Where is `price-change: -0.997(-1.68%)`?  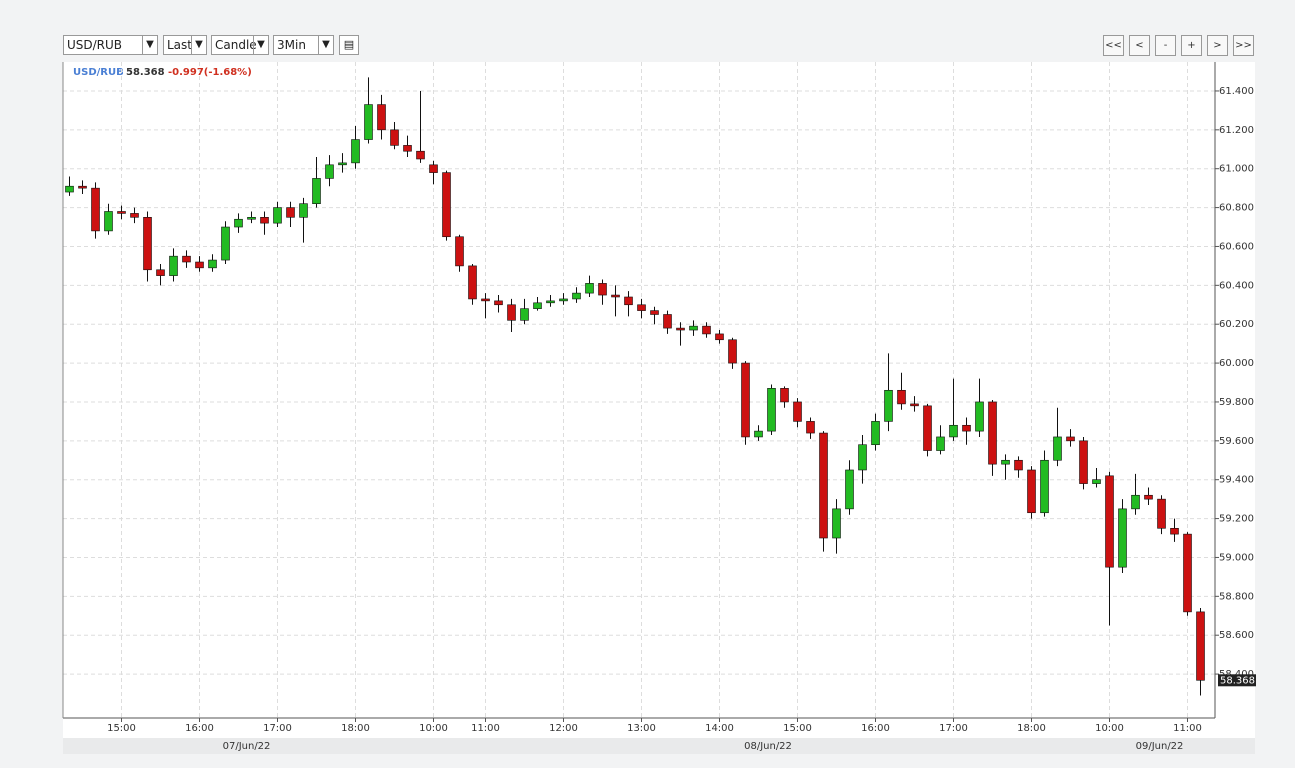 price-change: -0.997(-1.68%) is located at coordinates (210, 72).